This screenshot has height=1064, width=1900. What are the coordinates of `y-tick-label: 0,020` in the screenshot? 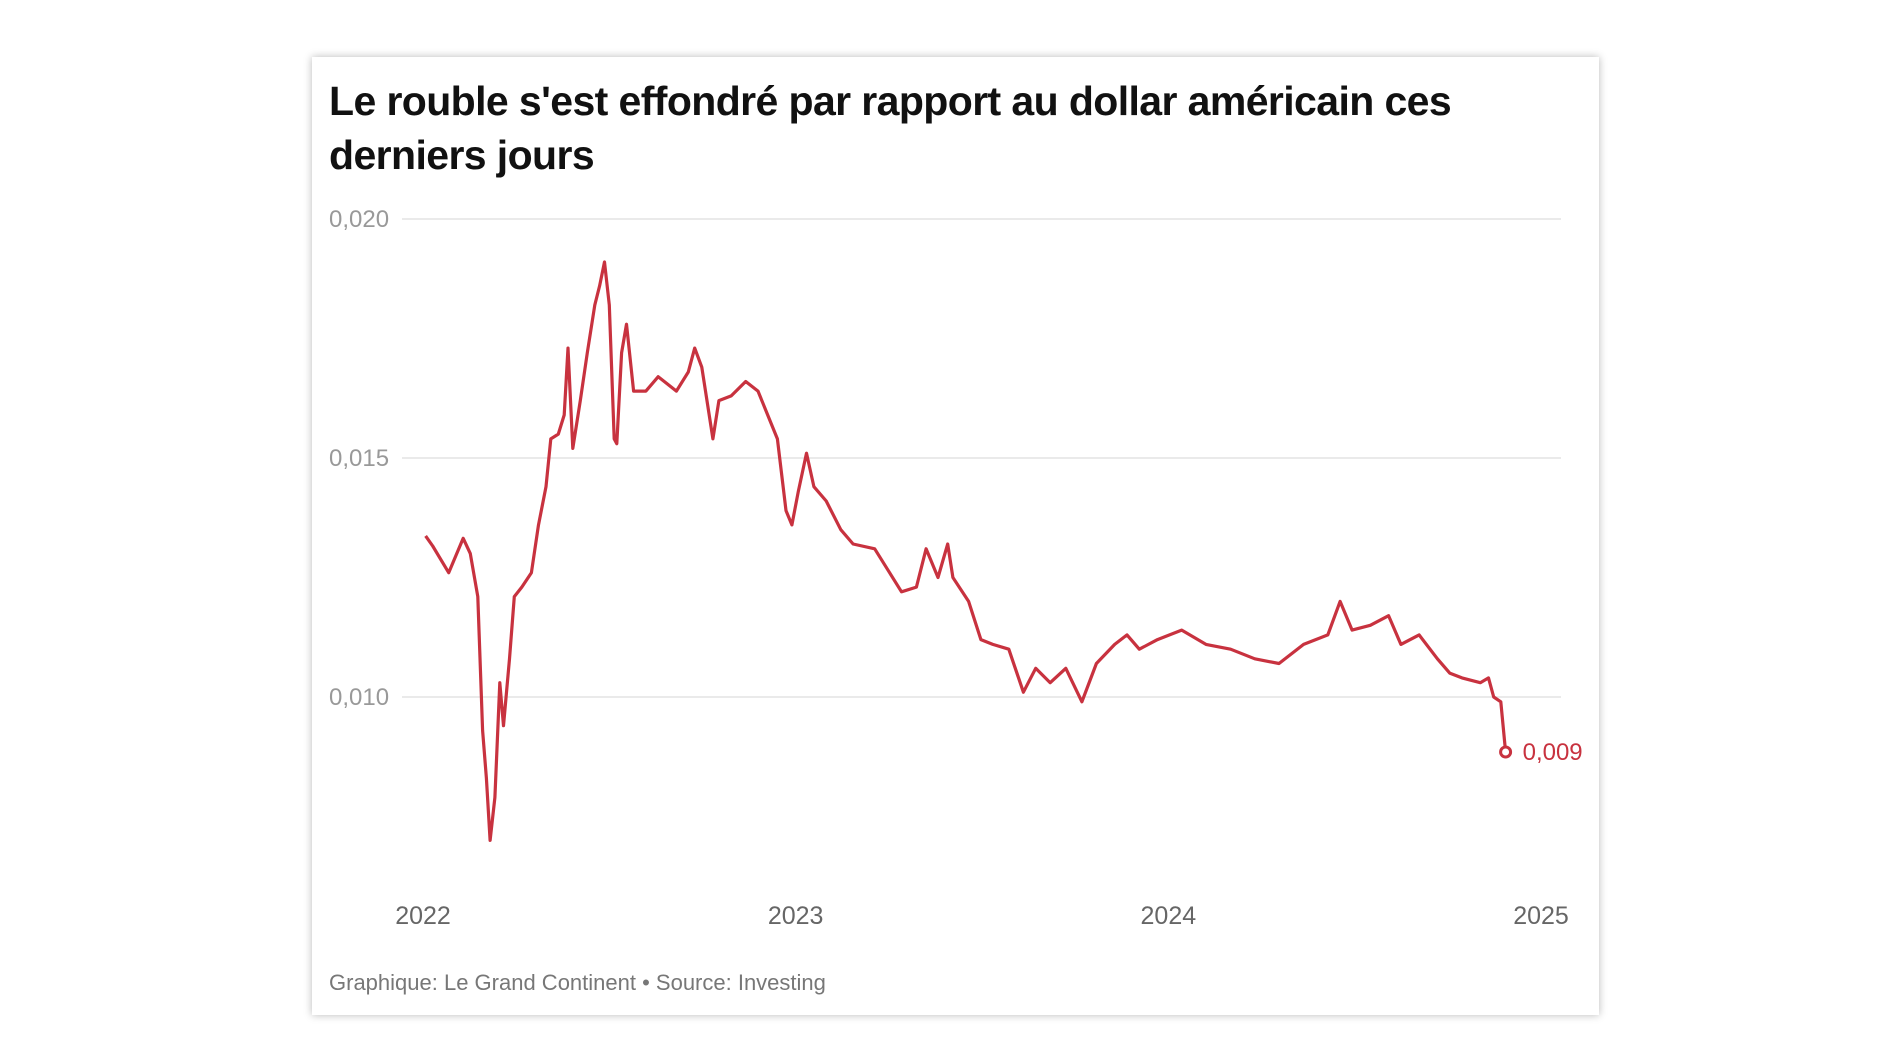 It's located at (359, 219).